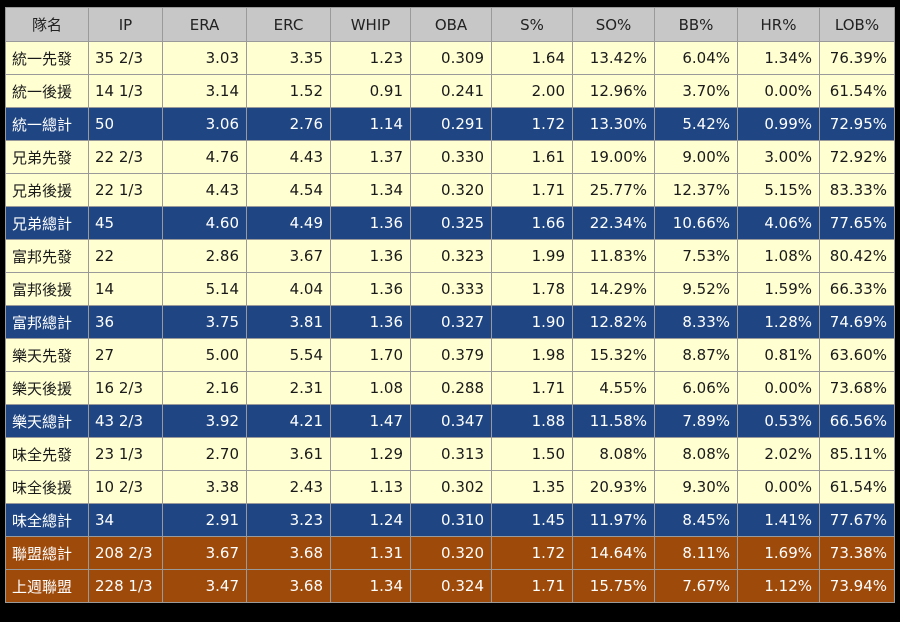 Image resolution: width=900 pixels, height=622 pixels. Describe the element at coordinates (204, 58) in the screenshot. I see `cell-era: 3.03` at that location.